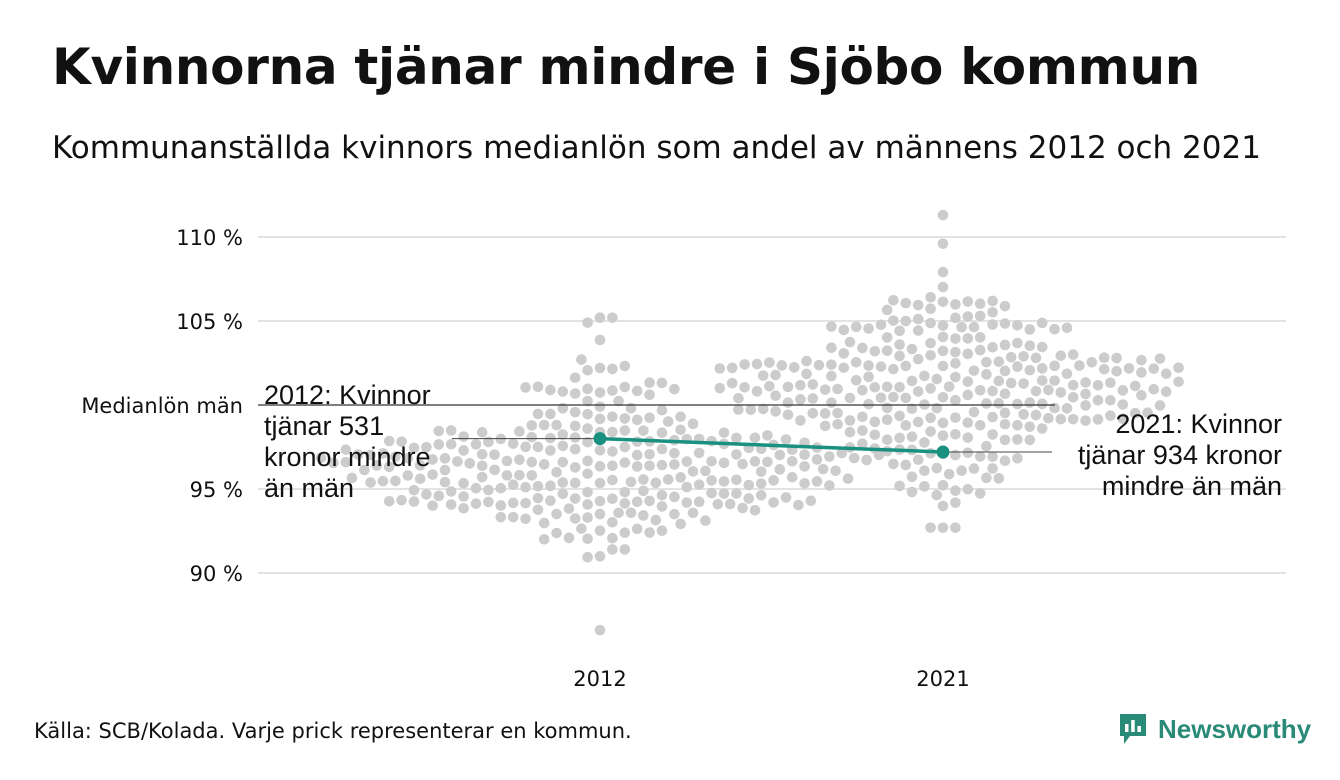 Image resolution: width=1340 pixels, height=780 pixels. I want to click on annotation-line: mindre än män, so click(1192, 486).